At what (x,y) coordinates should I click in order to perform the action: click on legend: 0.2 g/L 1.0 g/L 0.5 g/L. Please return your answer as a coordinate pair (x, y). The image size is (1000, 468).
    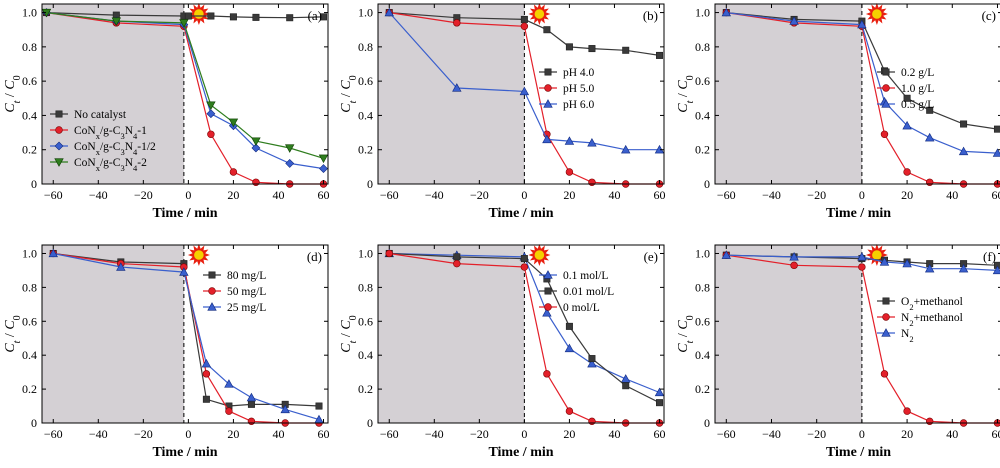
    Looking at the image, I should click on (905, 89).